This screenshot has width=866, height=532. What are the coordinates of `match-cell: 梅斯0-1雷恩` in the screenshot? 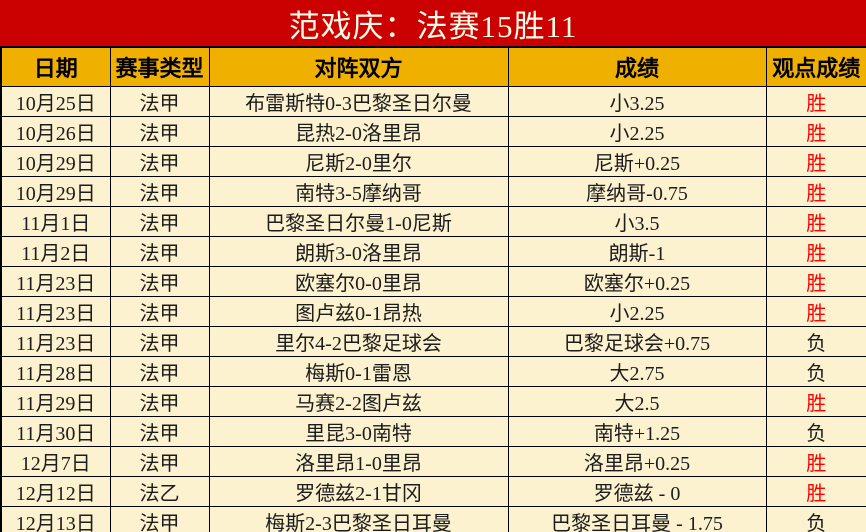 It's located at (358, 371).